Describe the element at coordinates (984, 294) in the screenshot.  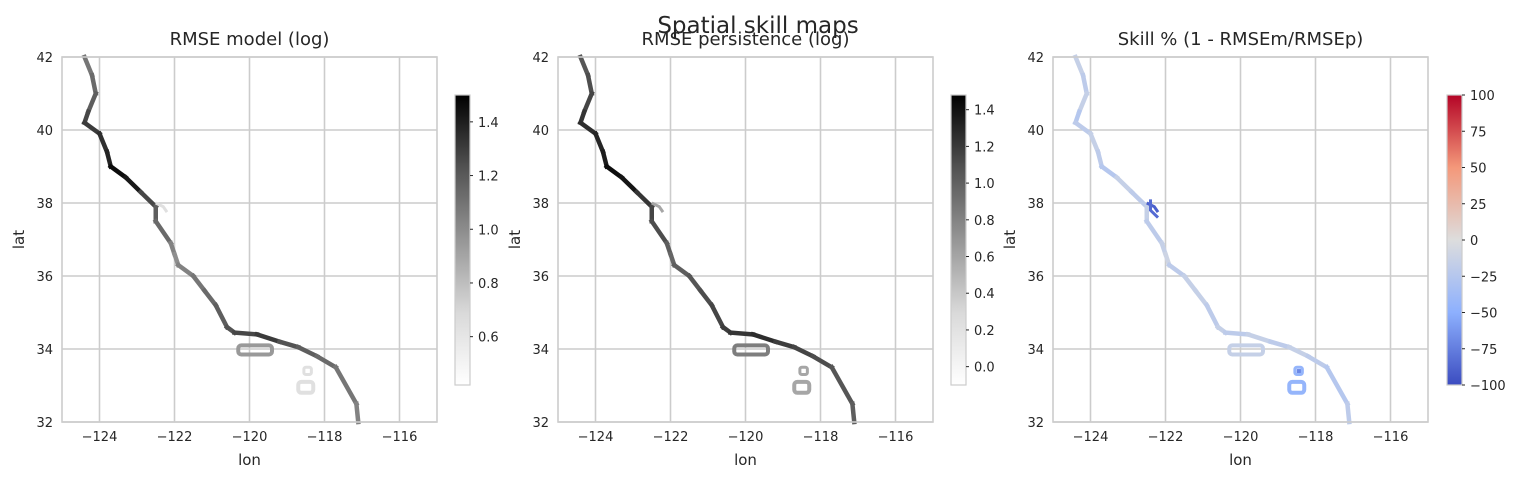
I see `colorbar-tick-label: 0.4` at that location.